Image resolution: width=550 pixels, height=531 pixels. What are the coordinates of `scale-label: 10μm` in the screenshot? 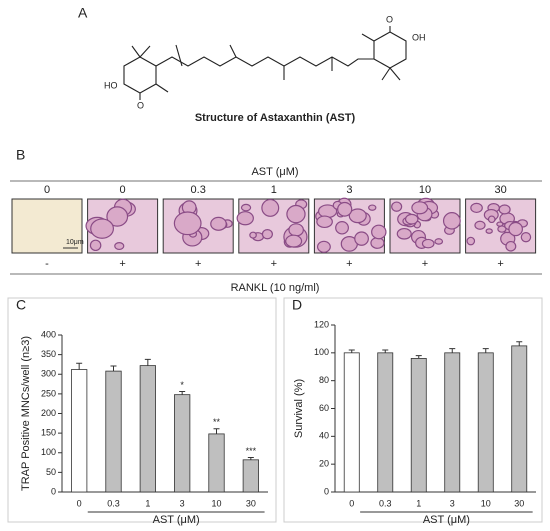 It's located at (75, 242).